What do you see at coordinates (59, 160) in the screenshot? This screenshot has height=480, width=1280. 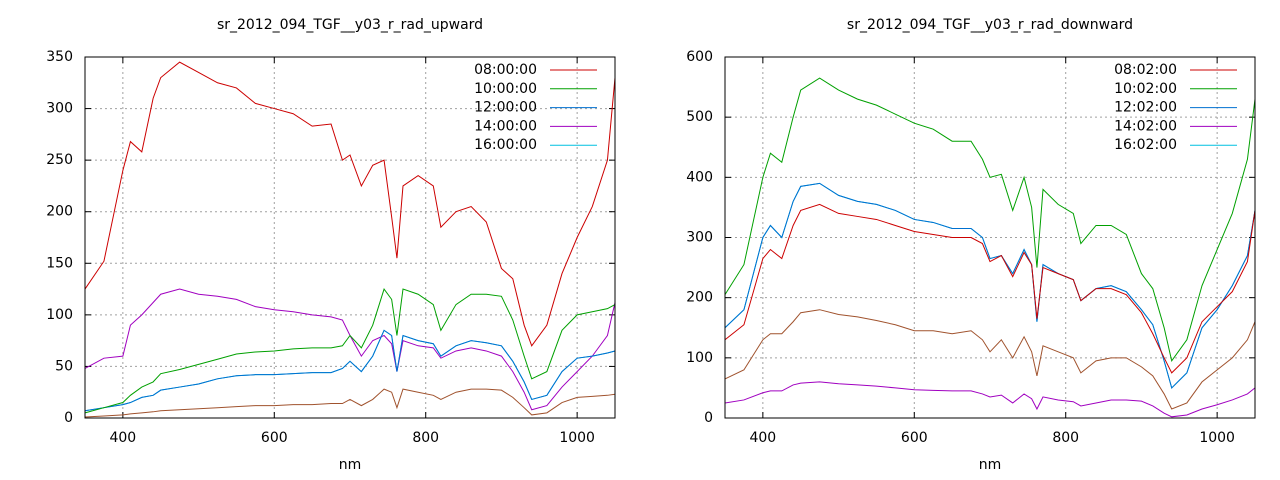 I see `y-tick-label: 250` at bounding box center [59, 160].